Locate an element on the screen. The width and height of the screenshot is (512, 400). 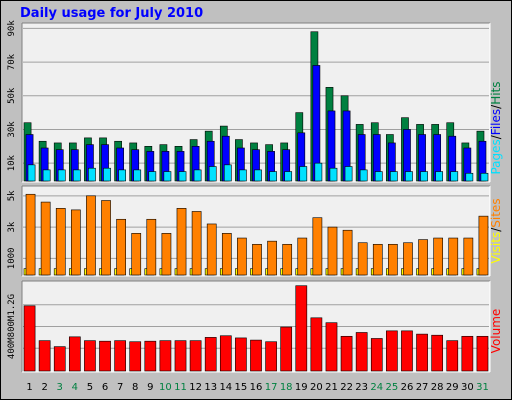
y-tick-label: 50k is located at coordinates (12, 95).